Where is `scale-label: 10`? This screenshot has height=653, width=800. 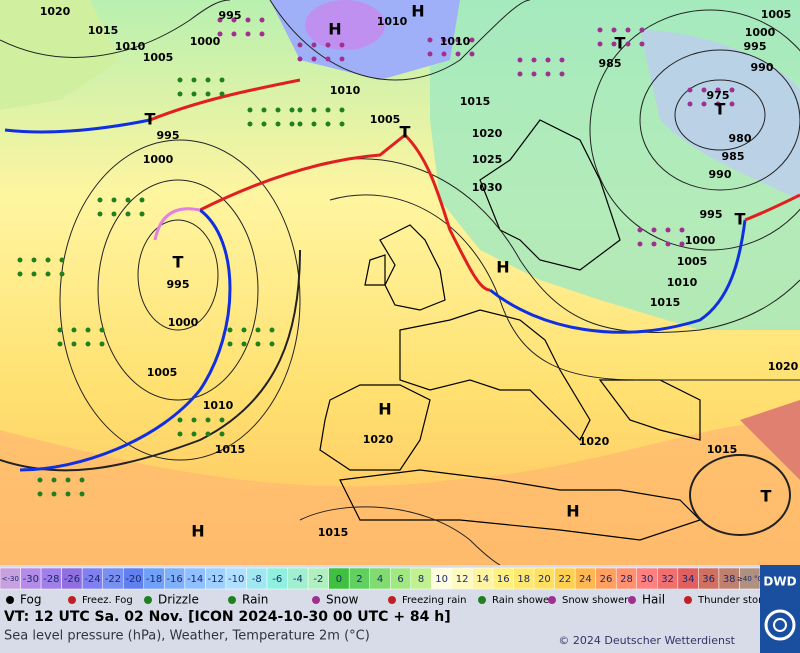 scale-label: 10 is located at coordinates (441, 579).